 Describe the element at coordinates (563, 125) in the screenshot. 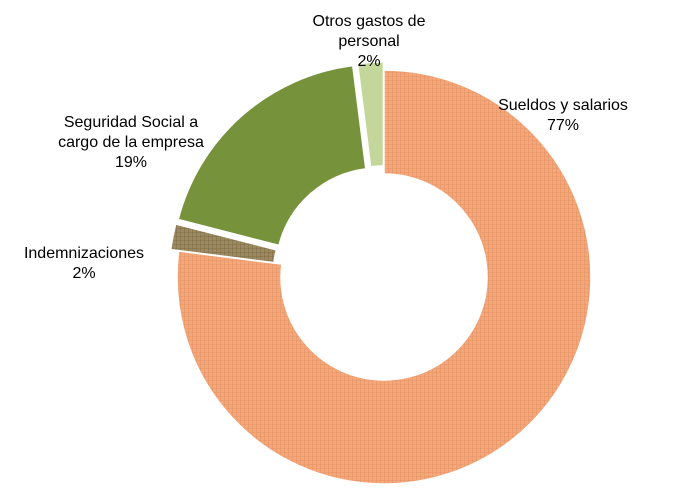

I see `slice-value-label: 77%` at that location.